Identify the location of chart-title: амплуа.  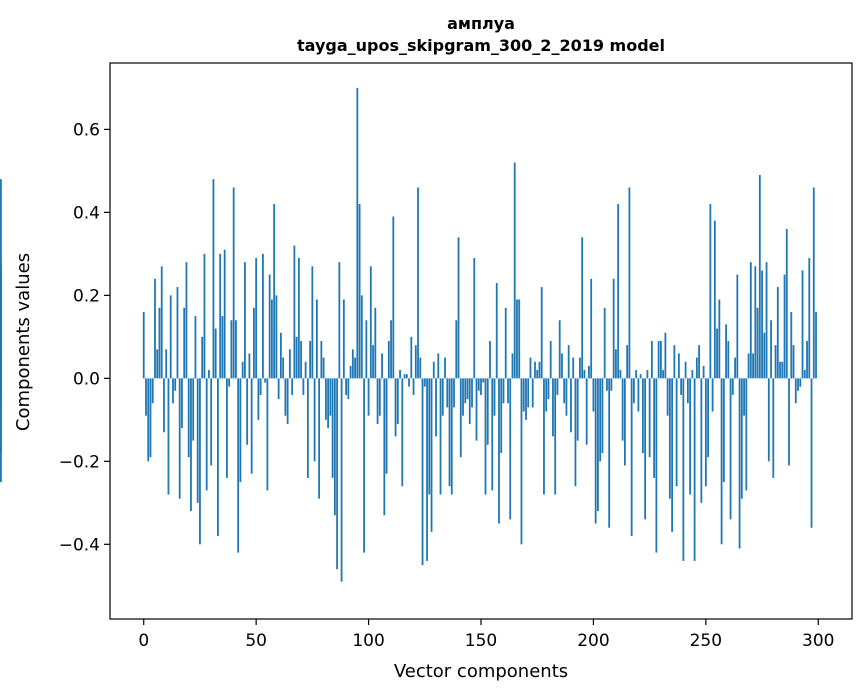
(481, 23).